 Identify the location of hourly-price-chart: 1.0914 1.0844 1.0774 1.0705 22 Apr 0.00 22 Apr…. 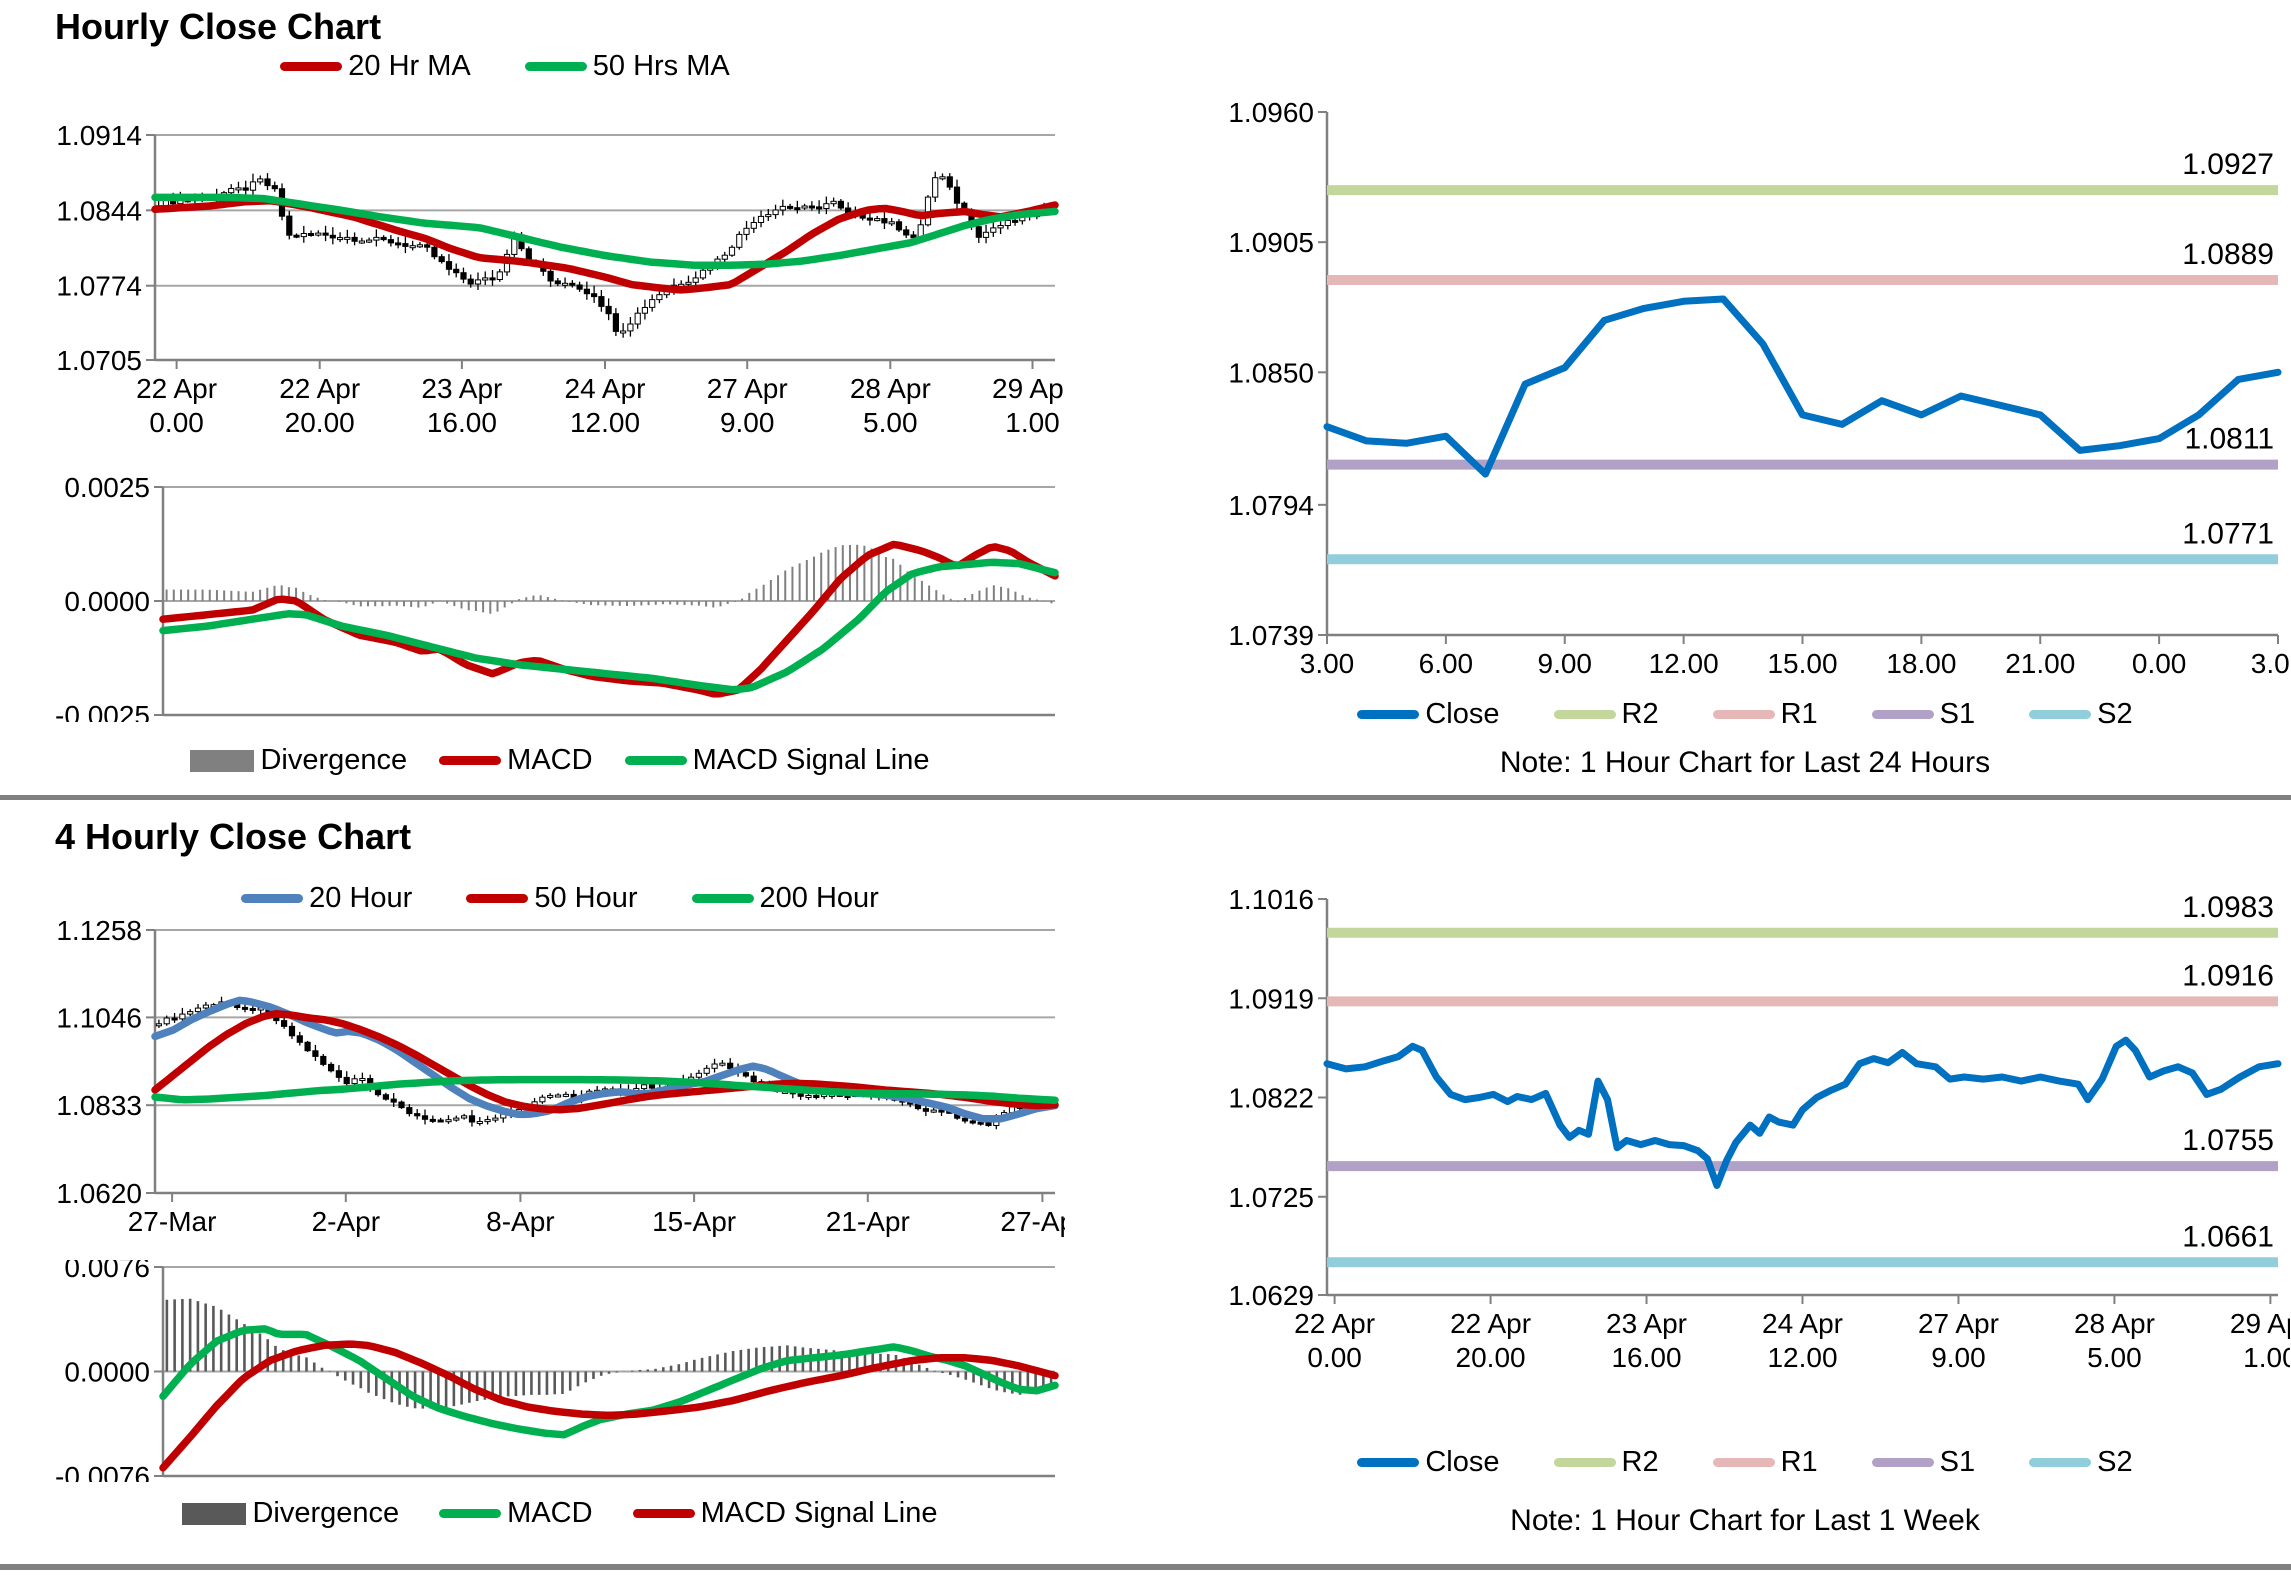
(564, 267).